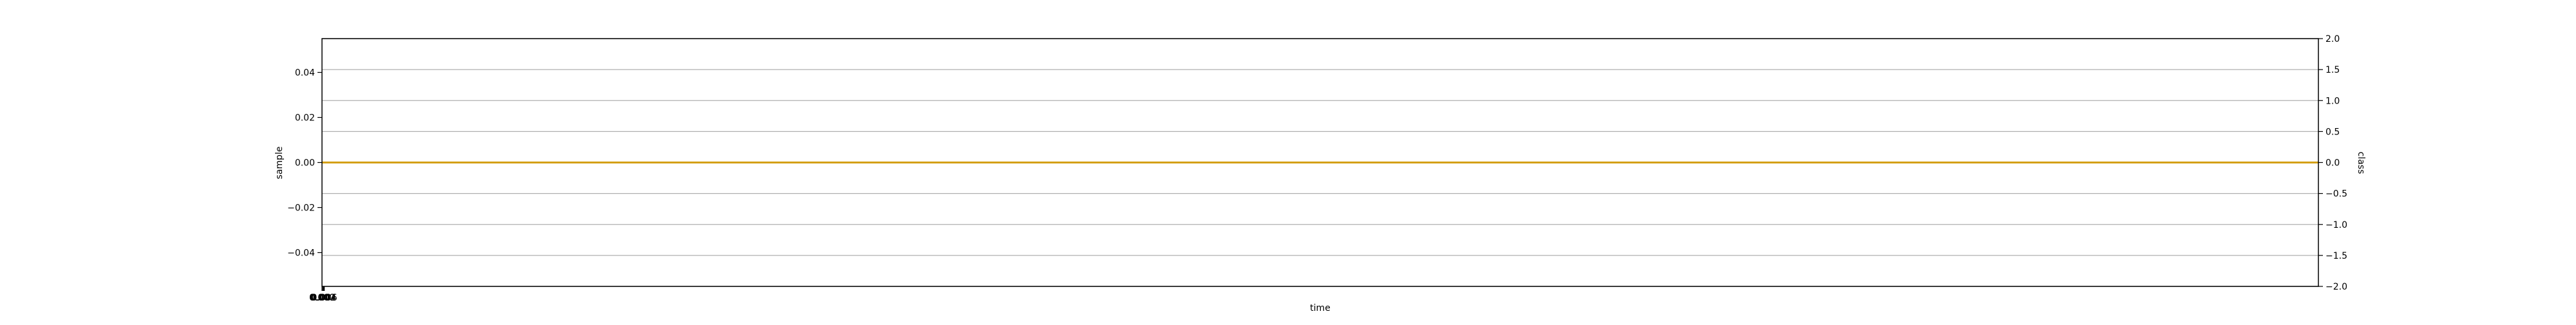  Describe the element at coordinates (2361, 163) in the screenshot. I see `y2-axis-label: class` at that location.